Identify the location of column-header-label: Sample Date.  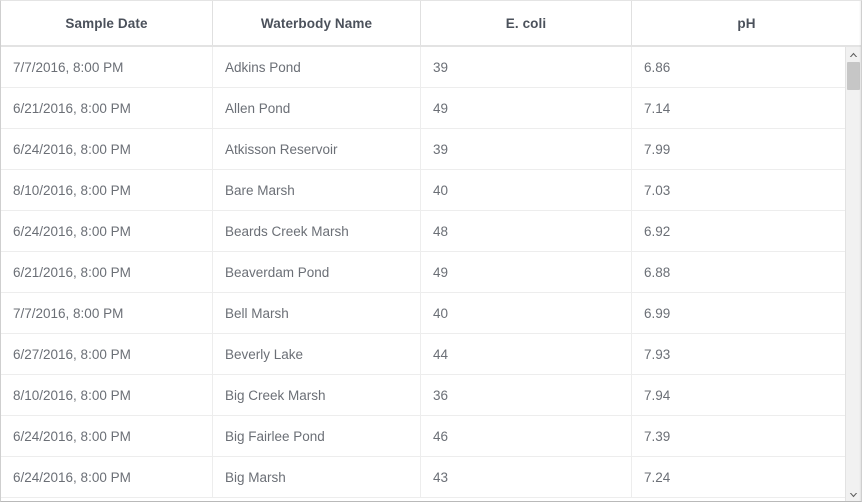
(106, 23).